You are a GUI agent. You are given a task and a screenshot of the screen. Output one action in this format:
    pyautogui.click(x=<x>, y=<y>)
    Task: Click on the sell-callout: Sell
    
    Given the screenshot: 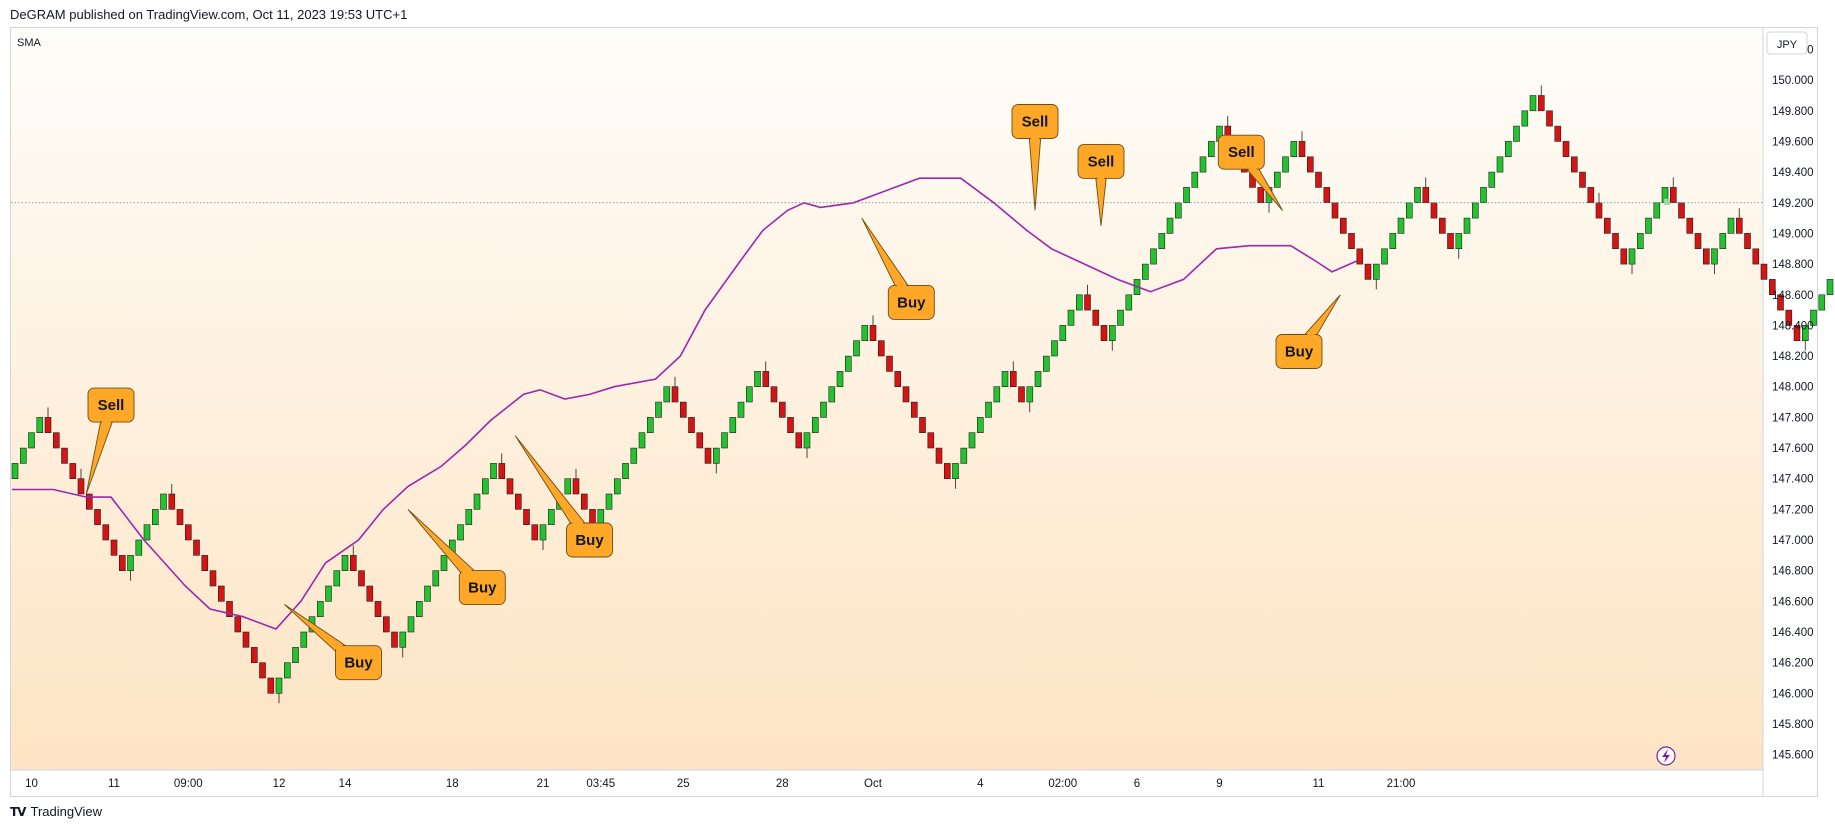 What is the action you would take?
    pyautogui.click(x=1250, y=172)
    